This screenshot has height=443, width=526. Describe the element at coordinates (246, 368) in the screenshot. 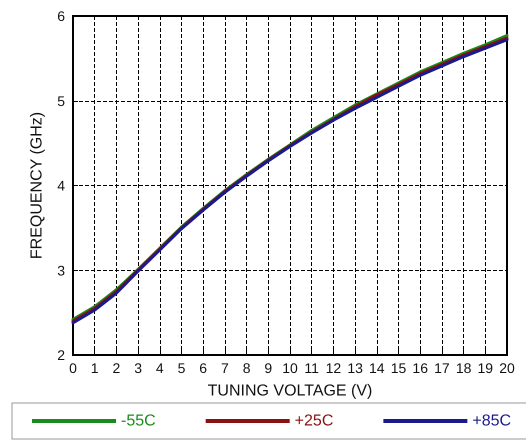

I see `x-tick-label: 8` at that location.